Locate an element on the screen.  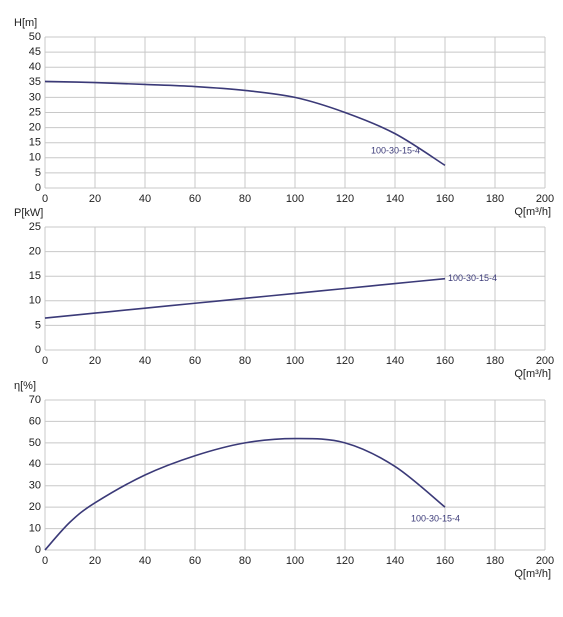
y-axis-label: H[m] is located at coordinates (25, 23).